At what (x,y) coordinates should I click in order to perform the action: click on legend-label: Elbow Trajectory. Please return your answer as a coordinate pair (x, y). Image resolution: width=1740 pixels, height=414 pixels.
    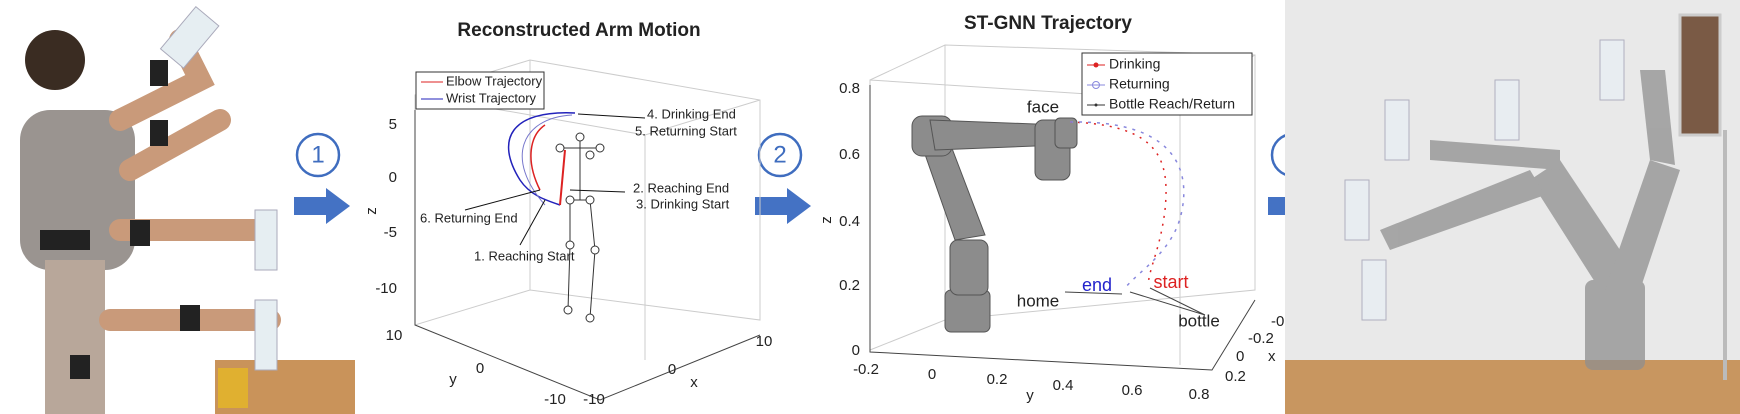
    Looking at the image, I should click on (494, 80).